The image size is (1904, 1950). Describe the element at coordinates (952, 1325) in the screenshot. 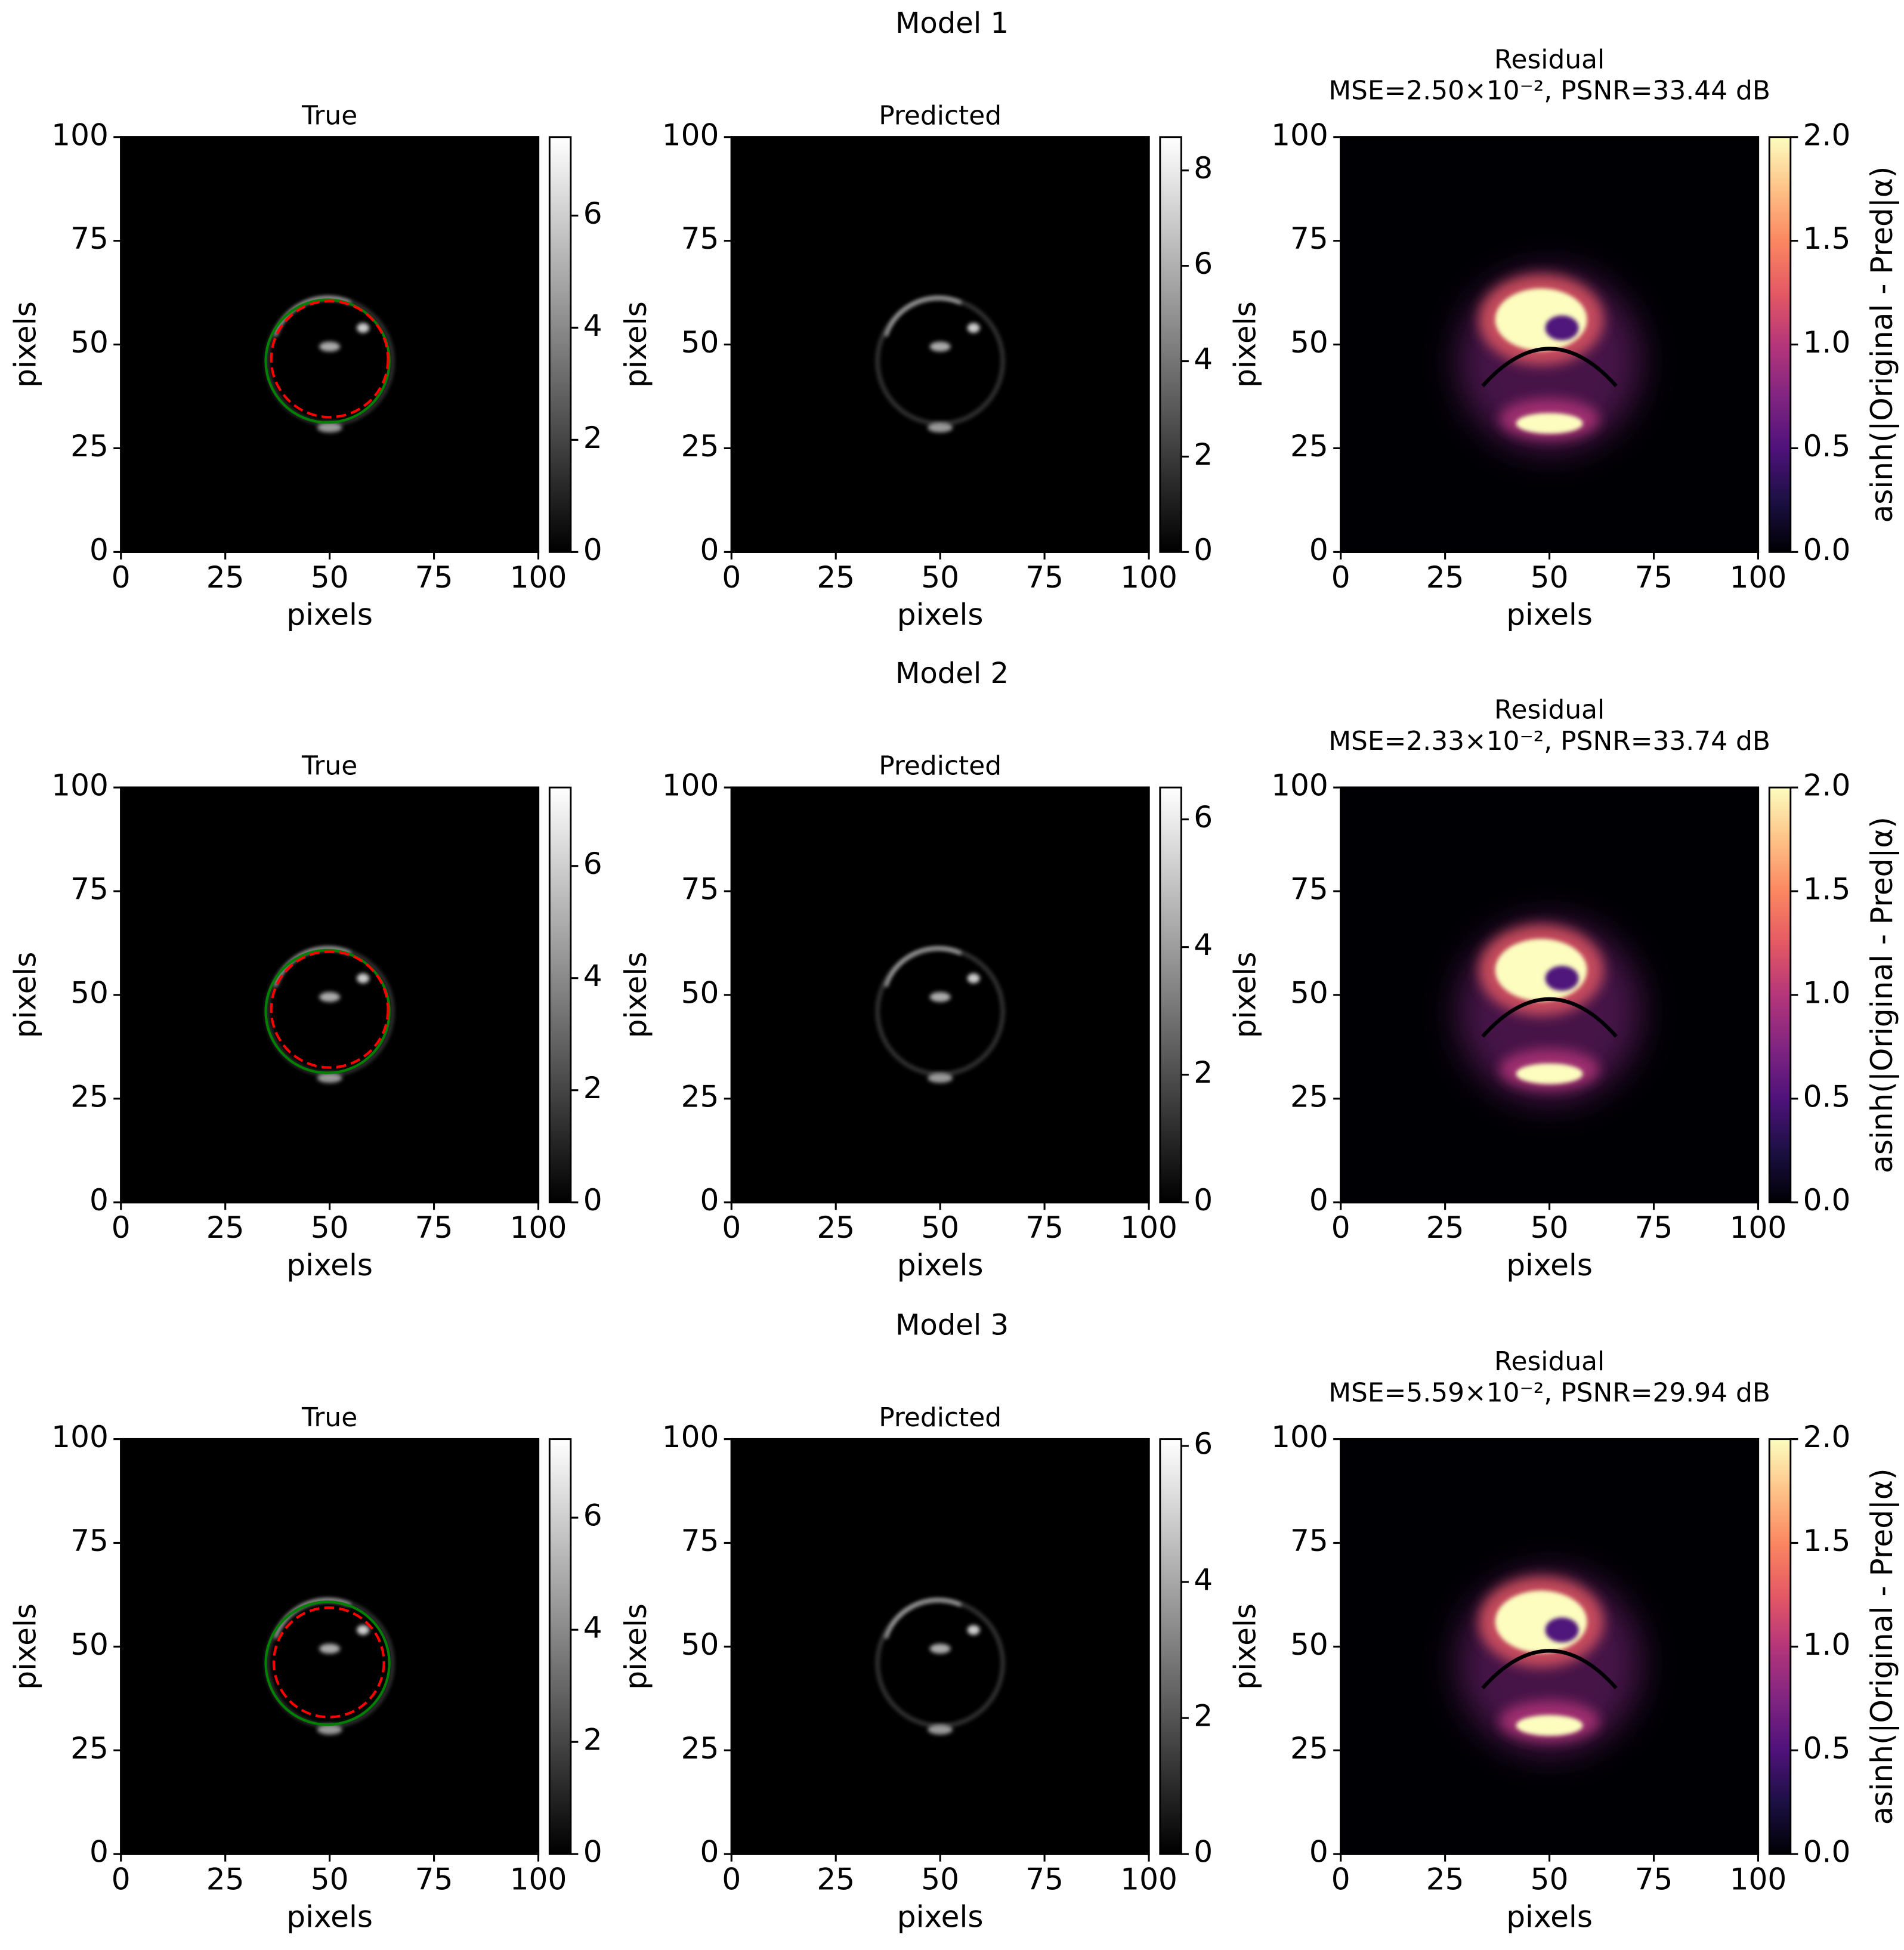

I see `row-title: Model 3` at that location.